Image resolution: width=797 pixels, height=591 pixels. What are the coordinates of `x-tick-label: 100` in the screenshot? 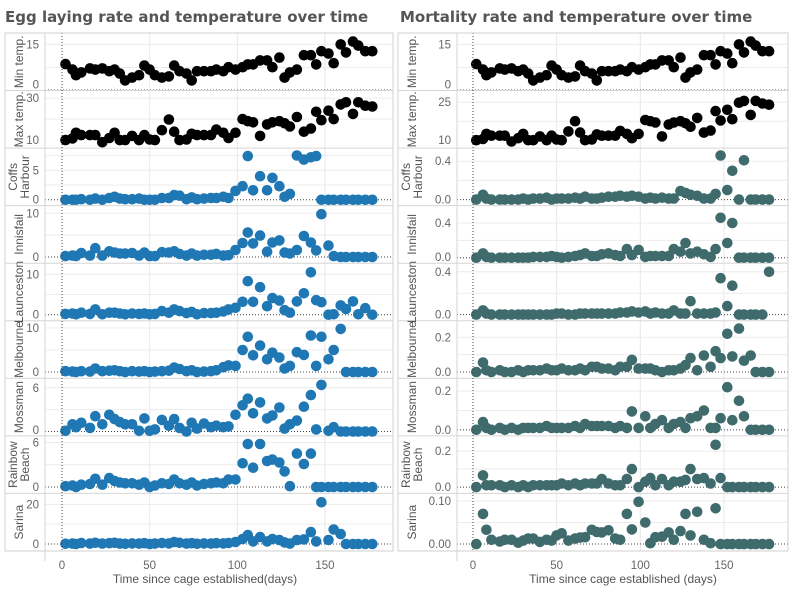 It's located at (237, 566).